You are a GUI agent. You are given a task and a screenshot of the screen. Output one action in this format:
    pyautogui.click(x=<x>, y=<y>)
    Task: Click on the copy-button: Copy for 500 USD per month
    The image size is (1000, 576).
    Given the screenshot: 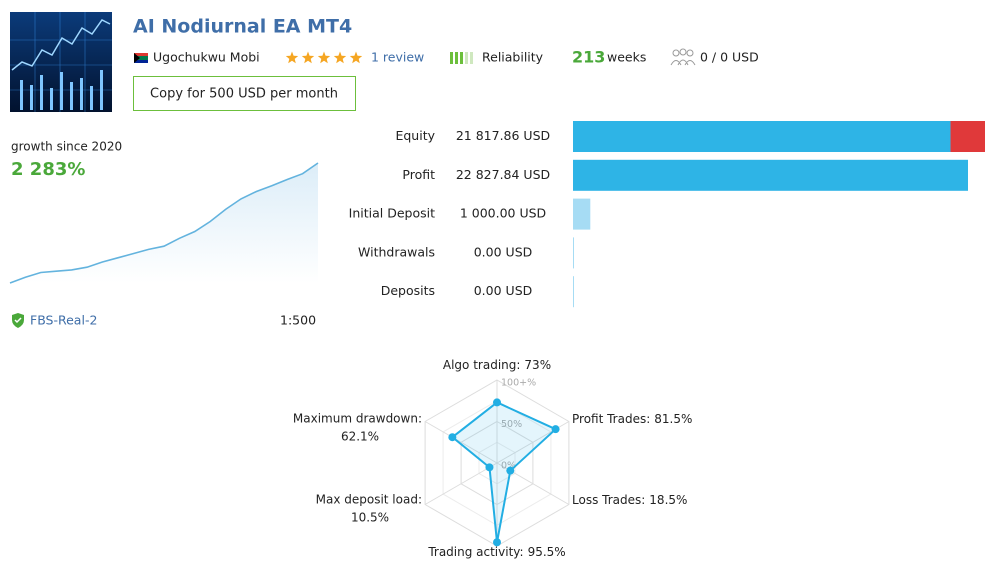 What is the action you would take?
    pyautogui.click(x=244, y=93)
    